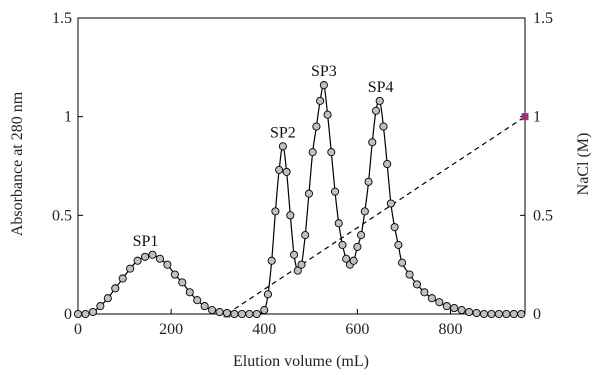 The width and height of the screenshot is (594, 375). I want to click on peak-label: SP3, so click(324, 71).